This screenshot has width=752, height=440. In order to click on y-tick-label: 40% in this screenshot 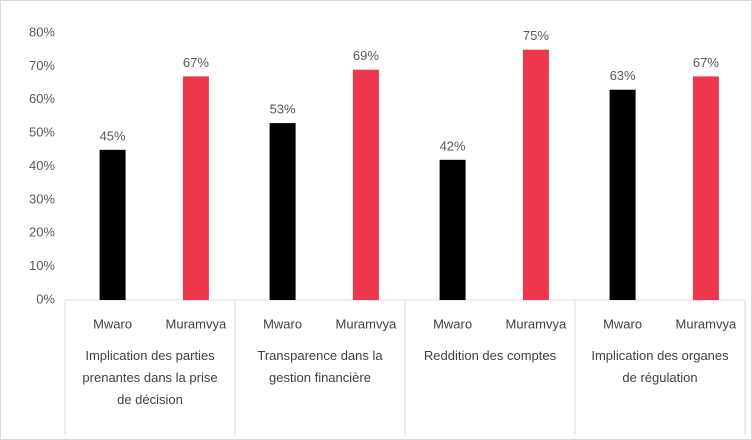, I will do `click(42, 165)`.